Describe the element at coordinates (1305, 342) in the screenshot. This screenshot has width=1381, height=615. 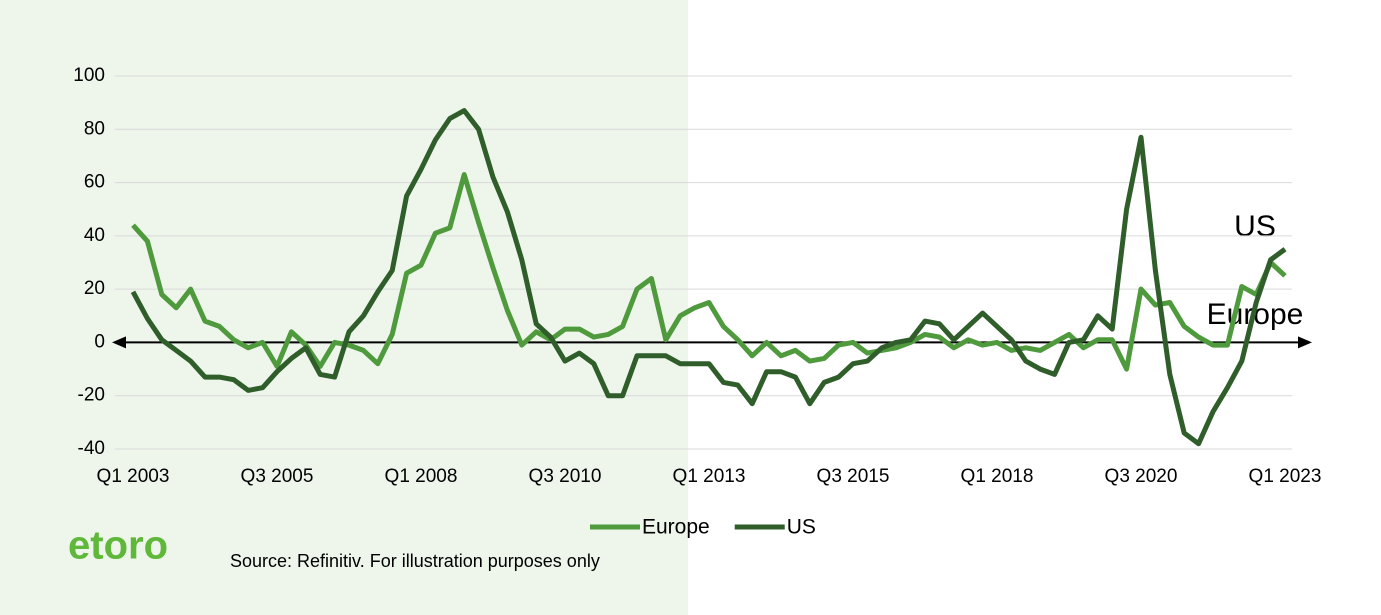
I see `arrow-right` at that location.